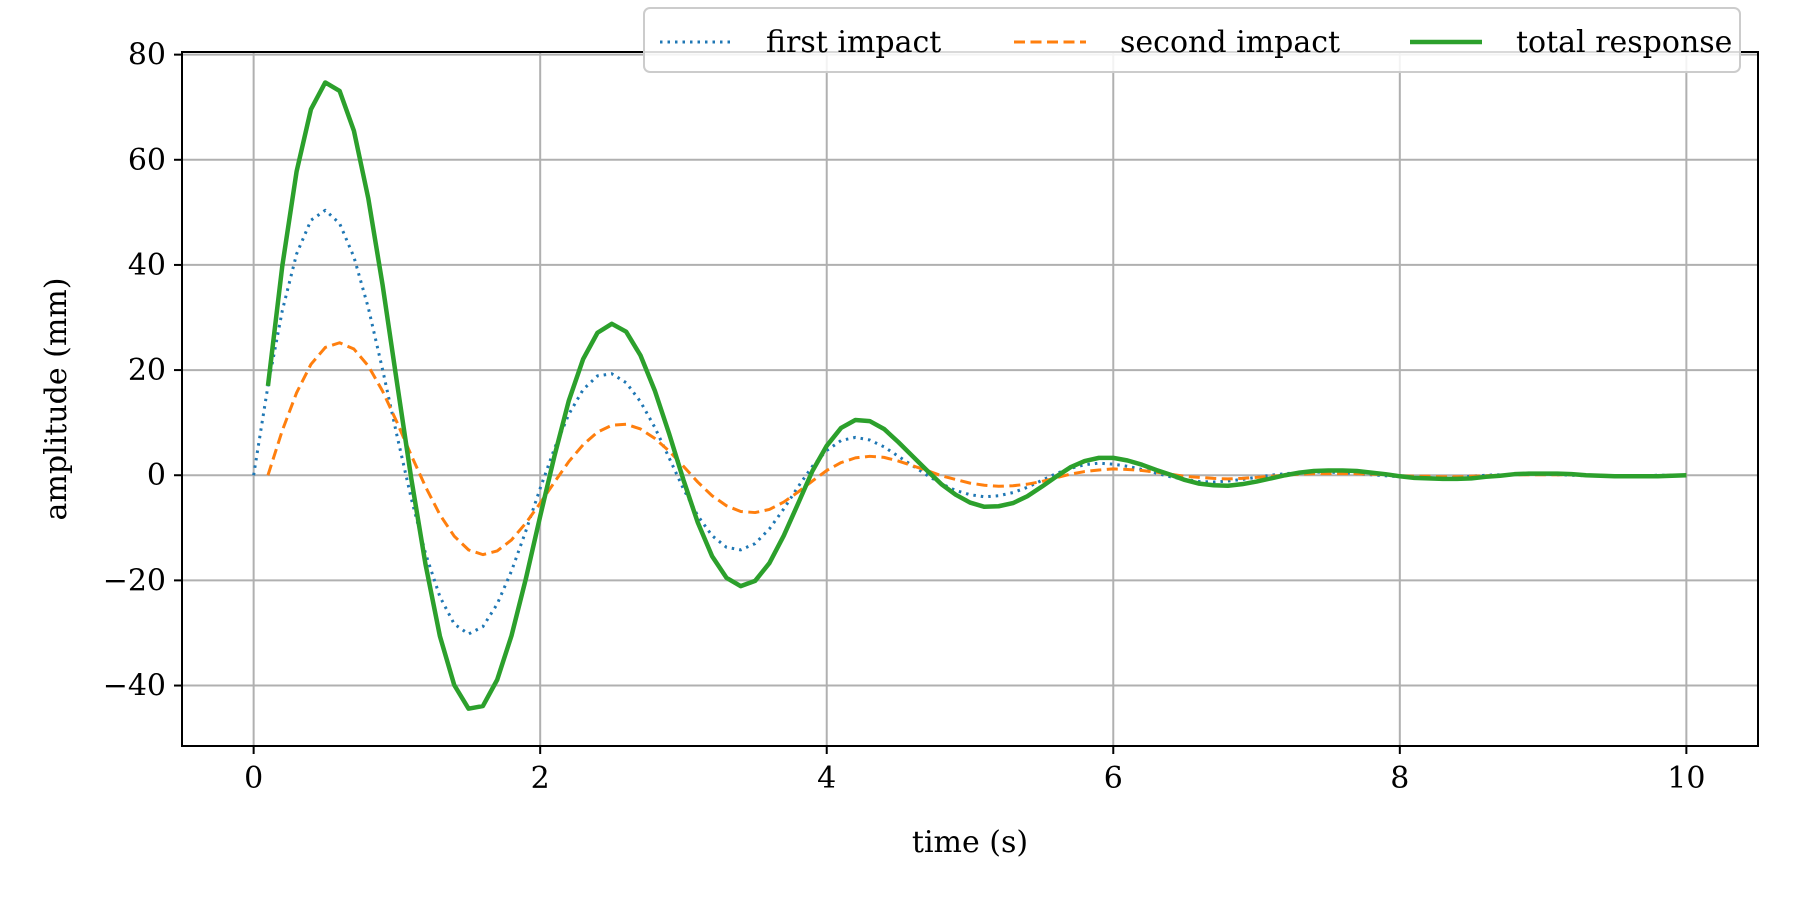 This screenshot has height=904, width=1800. What do you see at coordinates (147, 160) in the screenshot?
I see `y-tick-label-5: 60` at bounding box center [147, 160].